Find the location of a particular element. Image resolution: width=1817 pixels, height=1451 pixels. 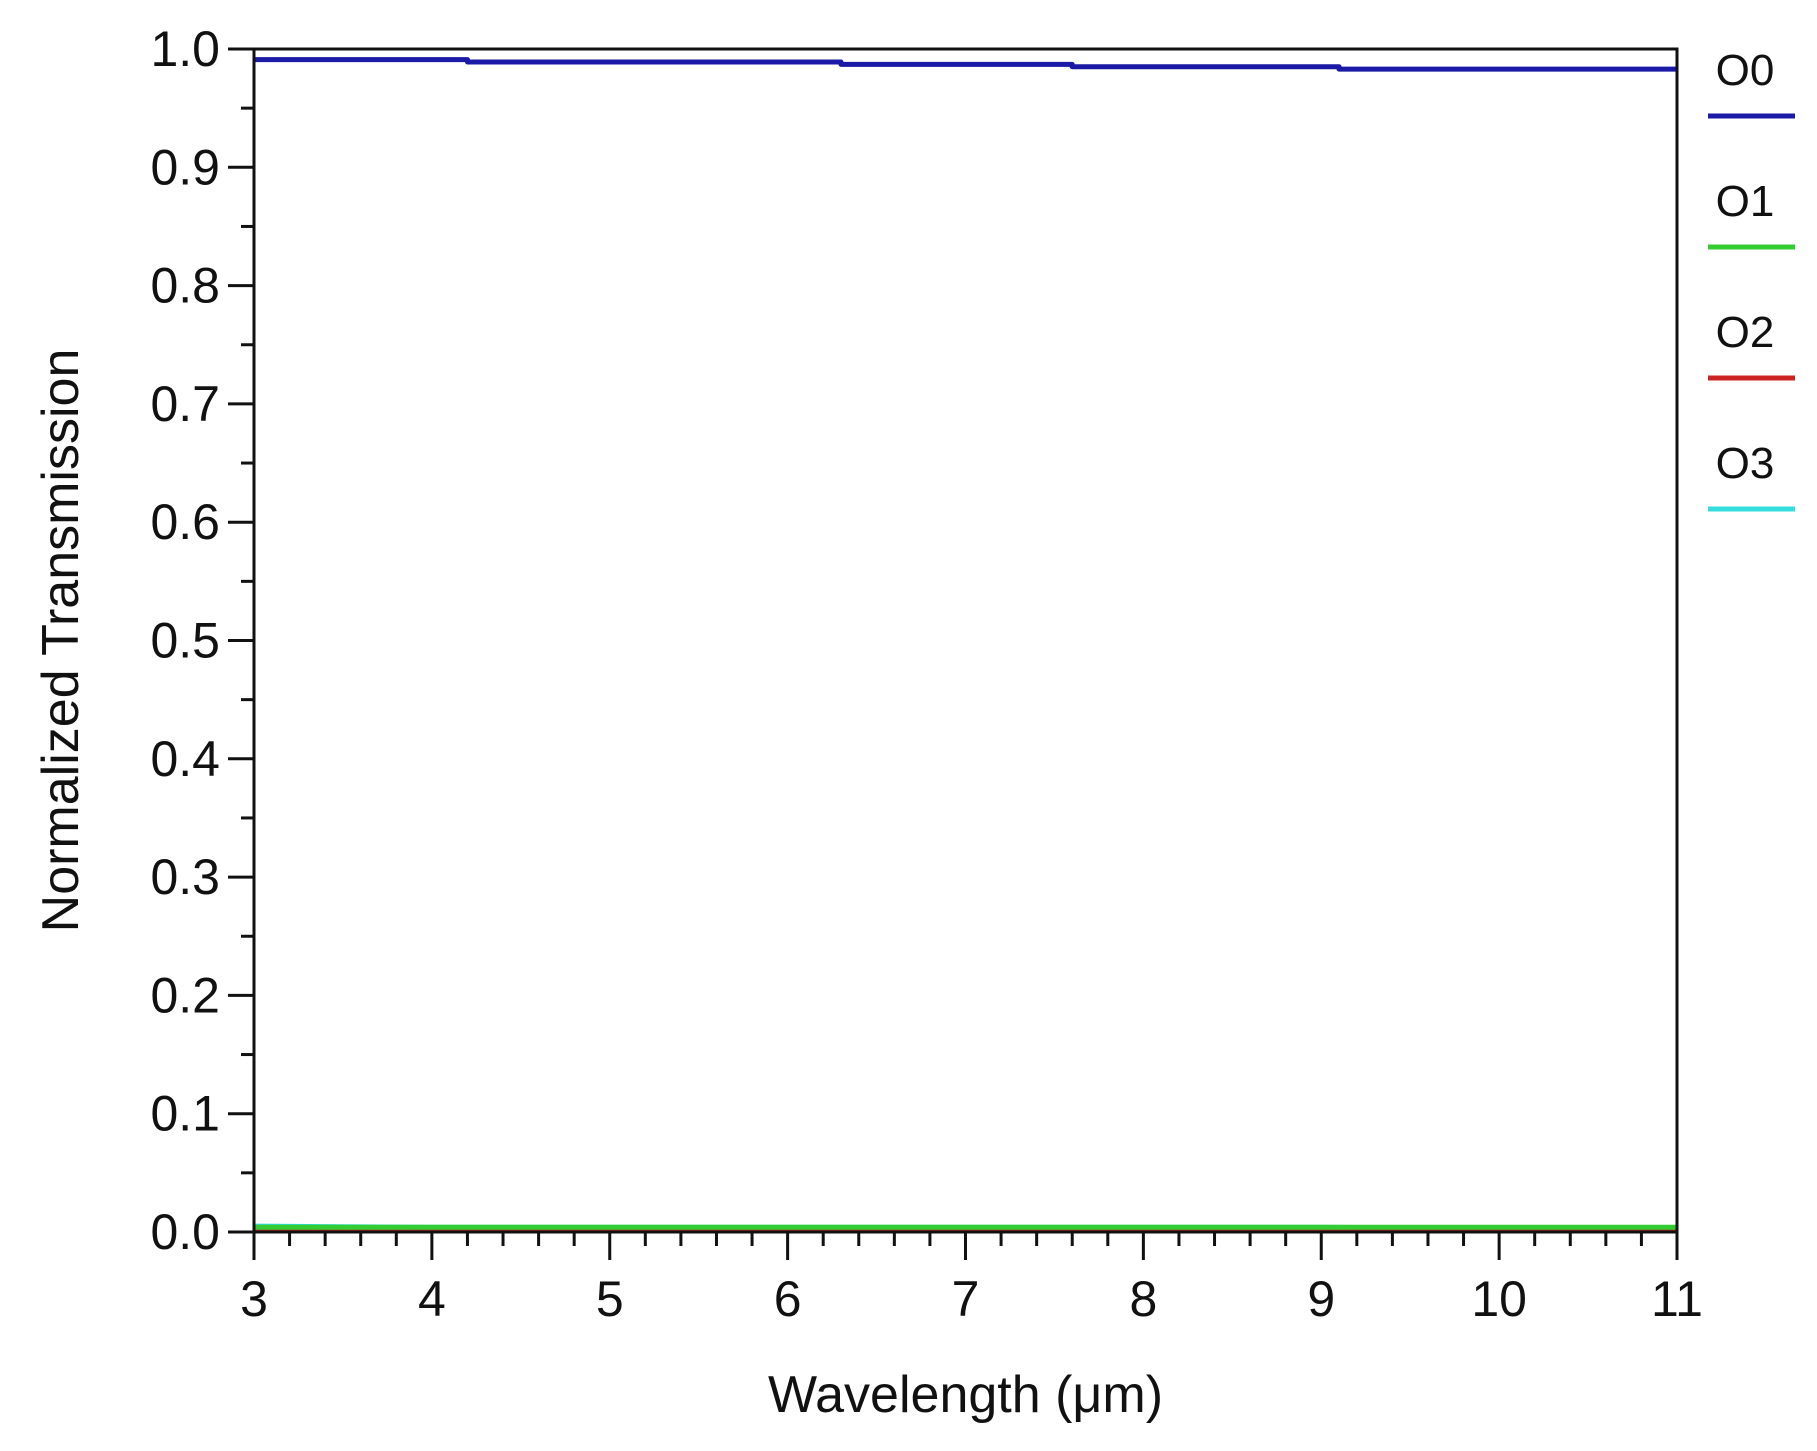

legend: O0 O1 O2 O3 is located at coordinates (1751, 279).